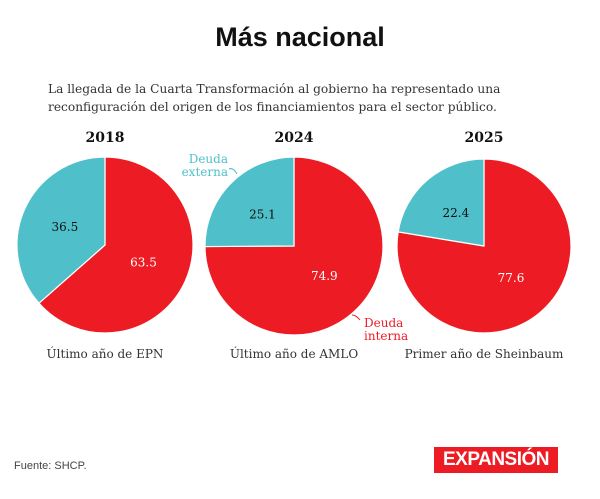 Image resolution: width=600 pixels, height=499 pixels. What do you see at coordinates (105, 354) in the screenshot?
I see `caption-2018: Último año de EPN` at bounding box center [105, 354].